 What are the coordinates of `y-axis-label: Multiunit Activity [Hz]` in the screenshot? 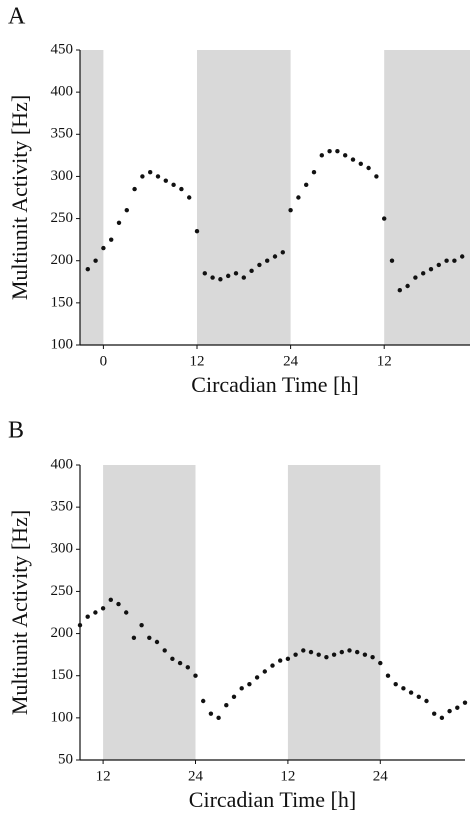 It's located at (19, 612).